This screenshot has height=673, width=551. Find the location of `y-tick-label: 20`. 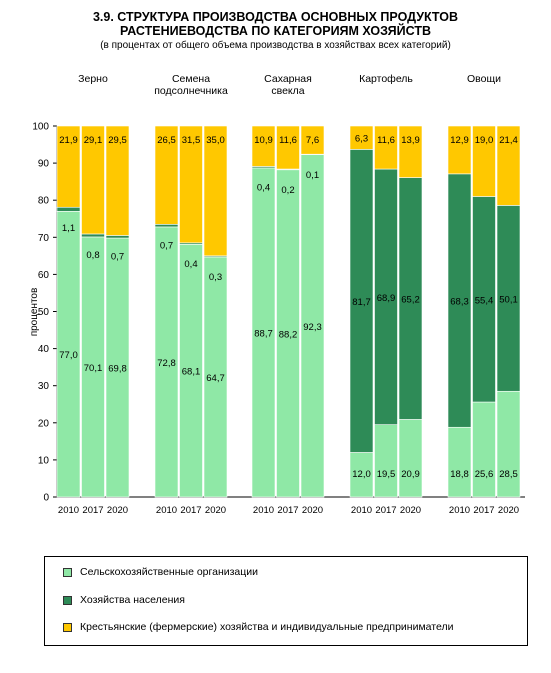

y-tick-label: 20 is located at coordinates (44, 423).